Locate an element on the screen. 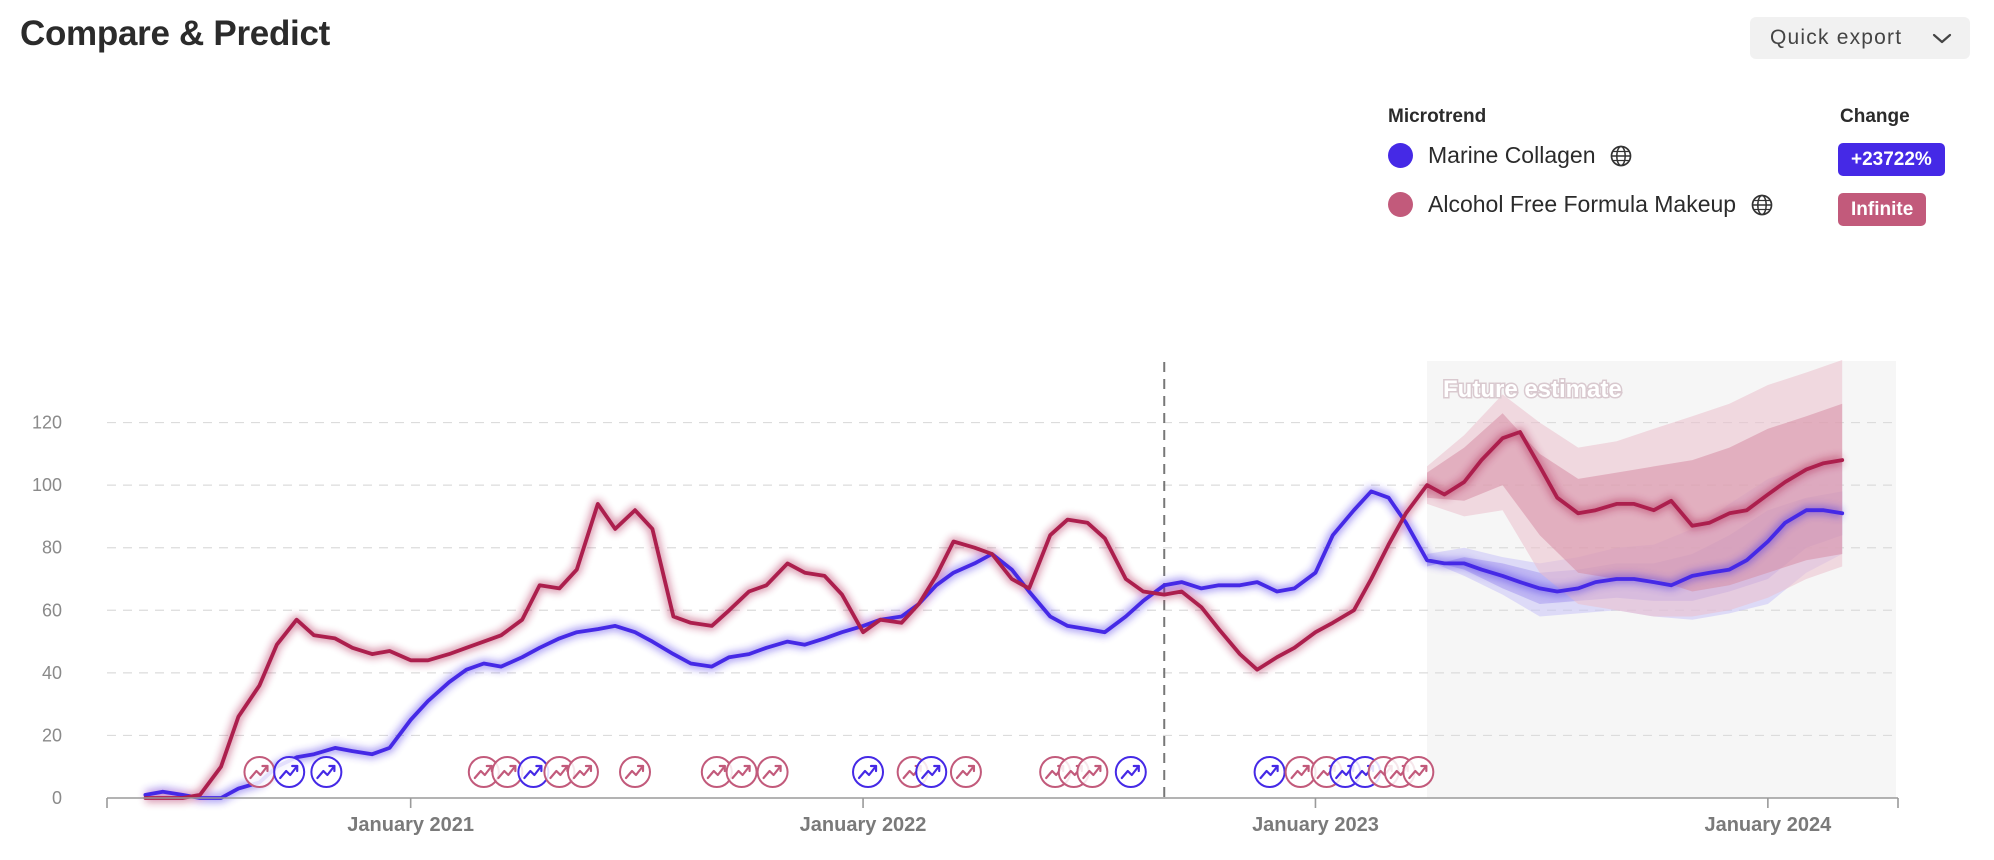  change-badge-alcohol-free-formula-makeup: Infinite is located at coordinates (1882, 209).